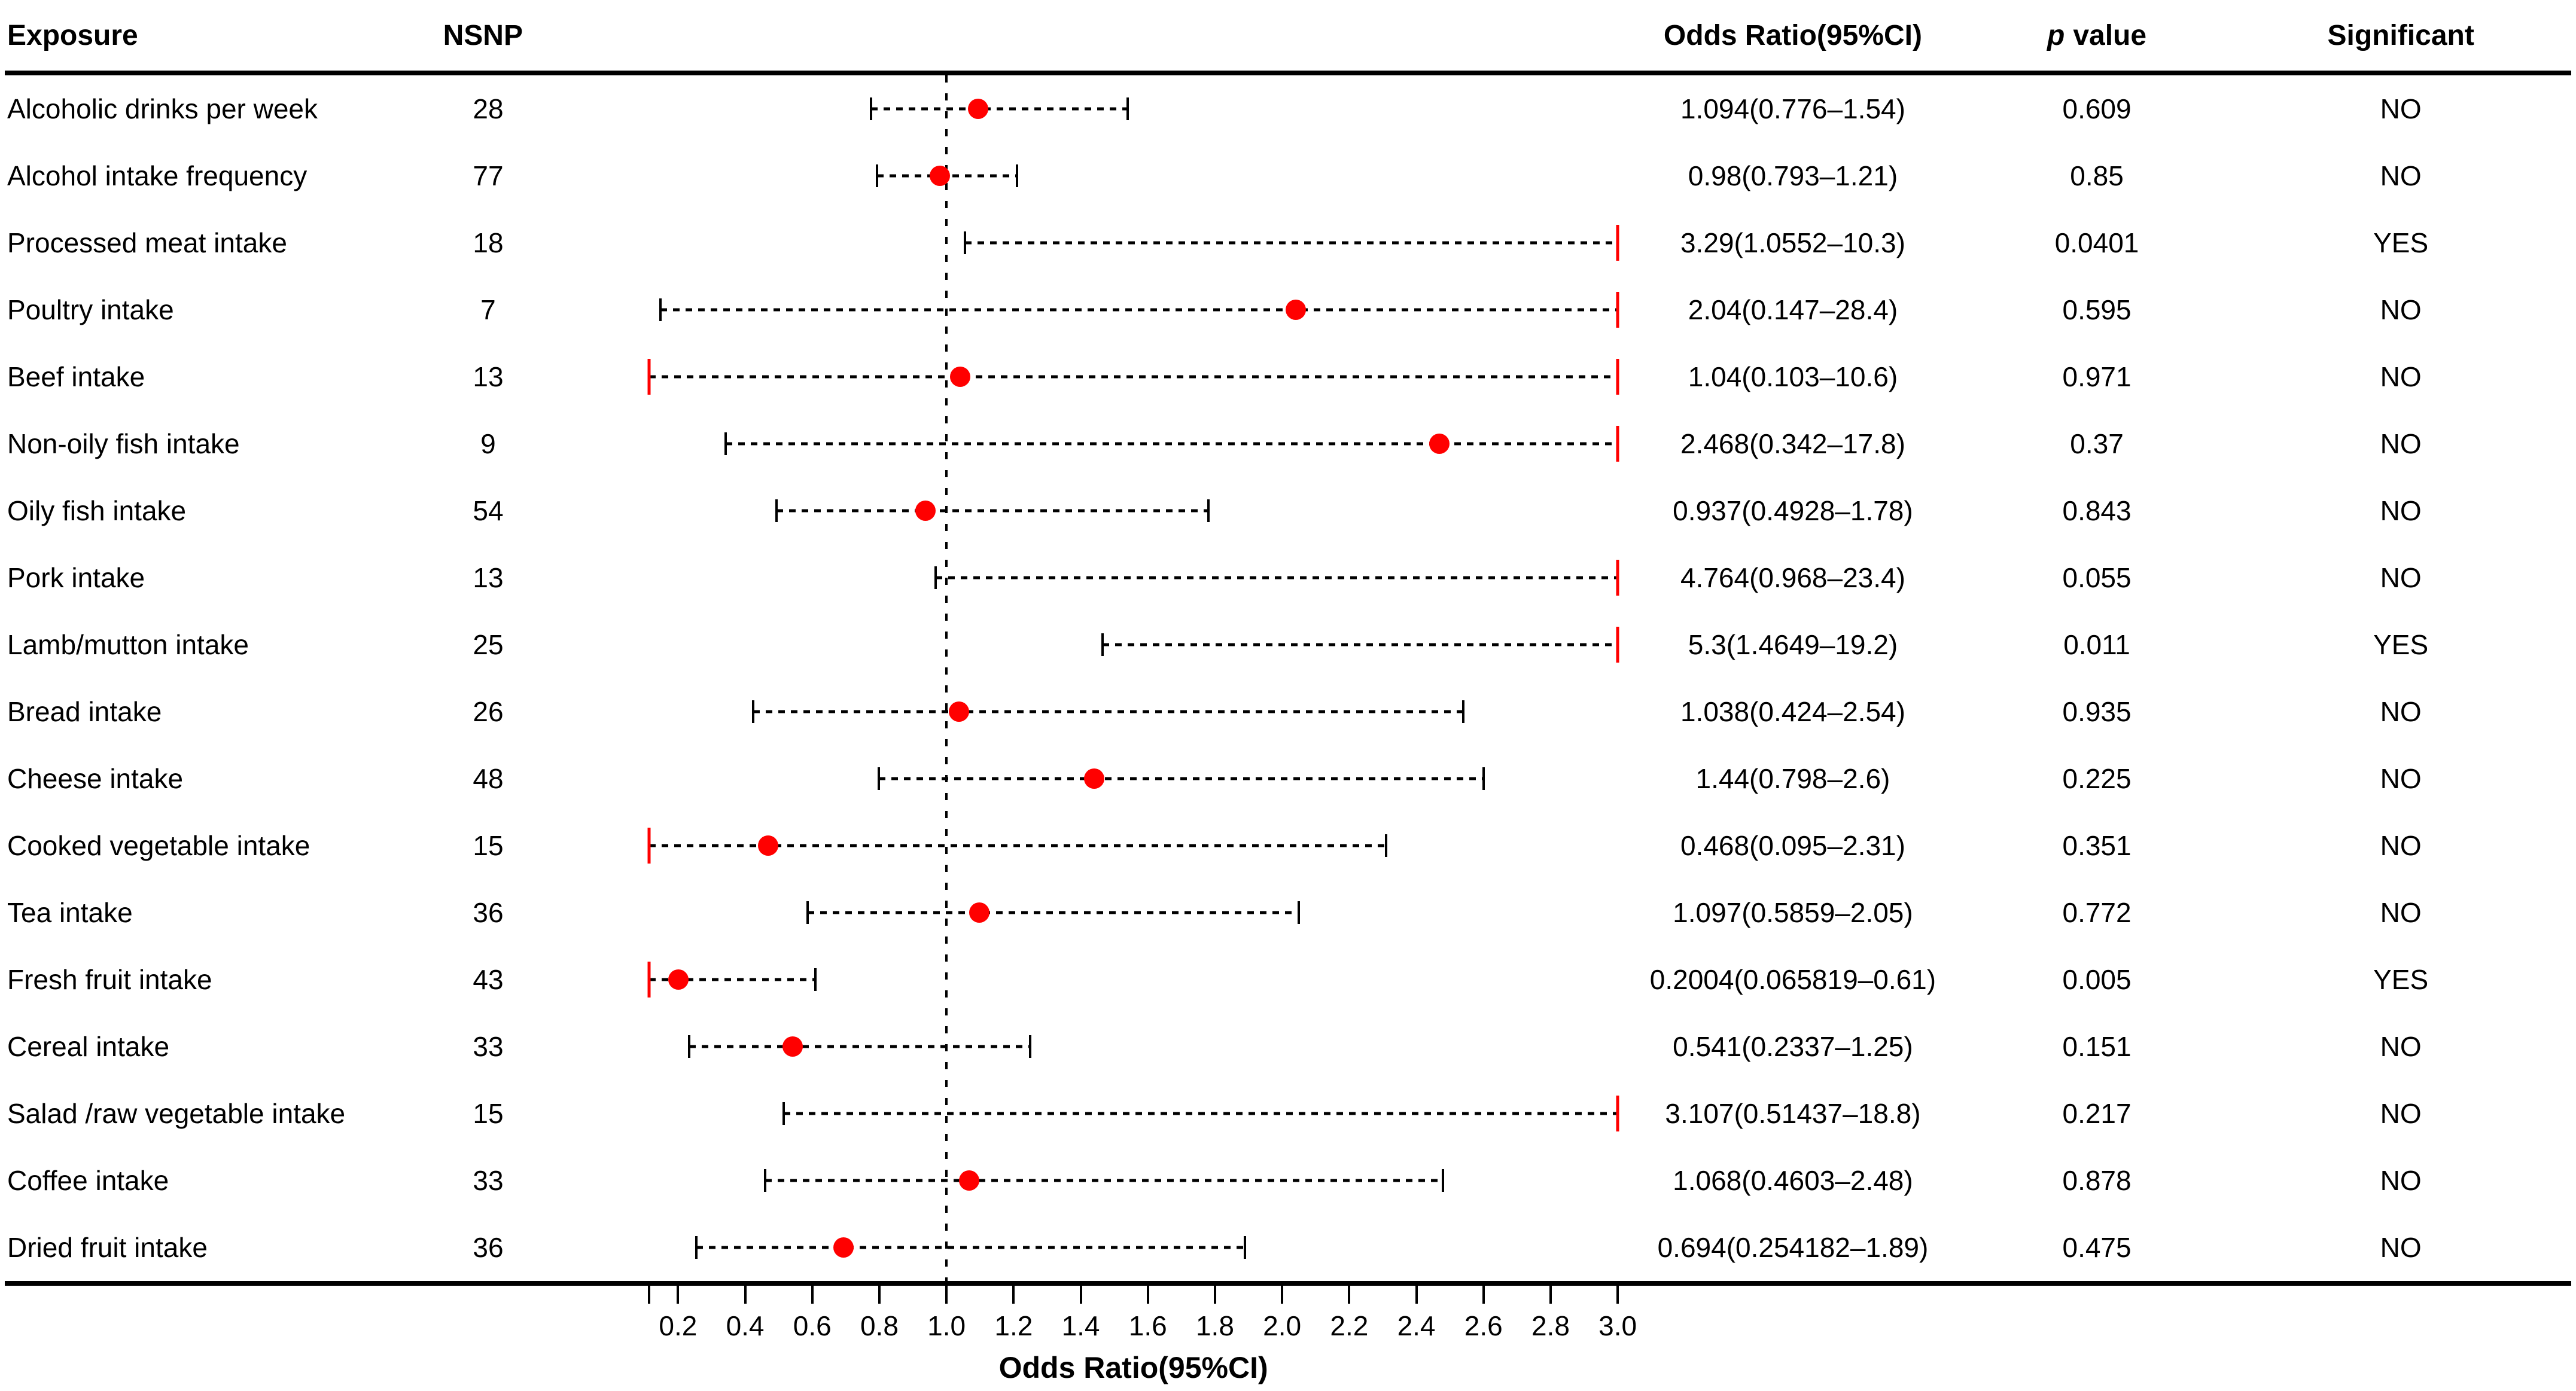  Describe the element at coordinates (483, 35) in the screenshot. I see `header-nsnp: NSNP` at that location.